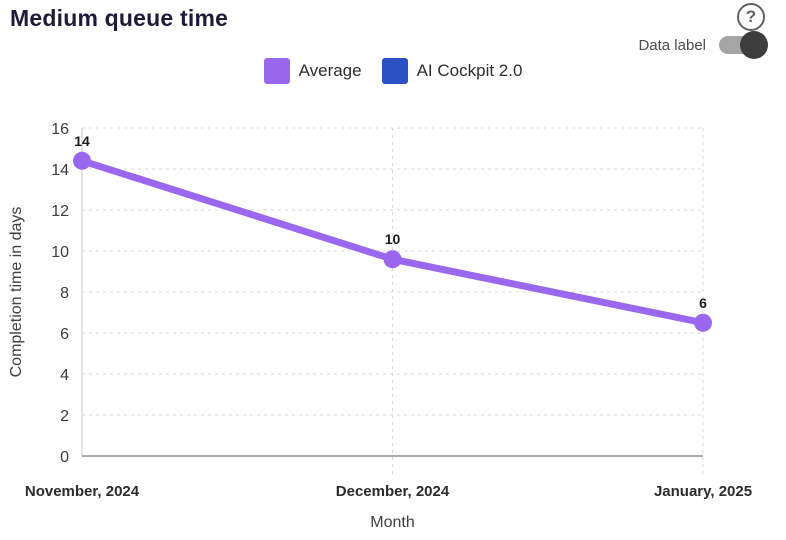  I want to click on data-point-label: 6, so click(703, 303).